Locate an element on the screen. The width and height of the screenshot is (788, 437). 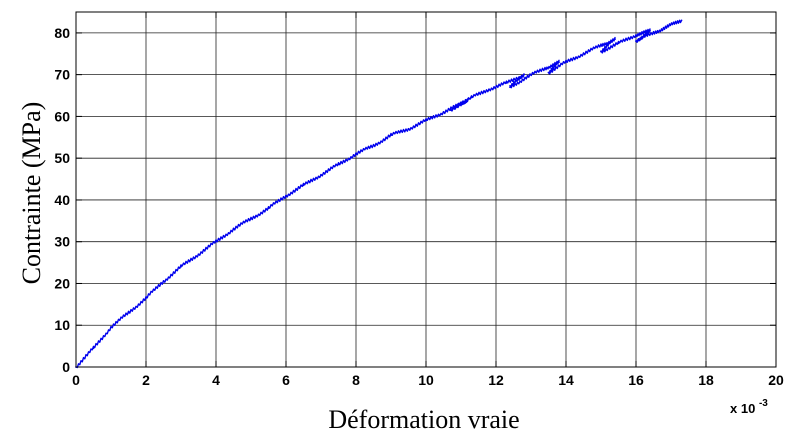
y-tick-label: 30 is located at coordinates (62, 242).